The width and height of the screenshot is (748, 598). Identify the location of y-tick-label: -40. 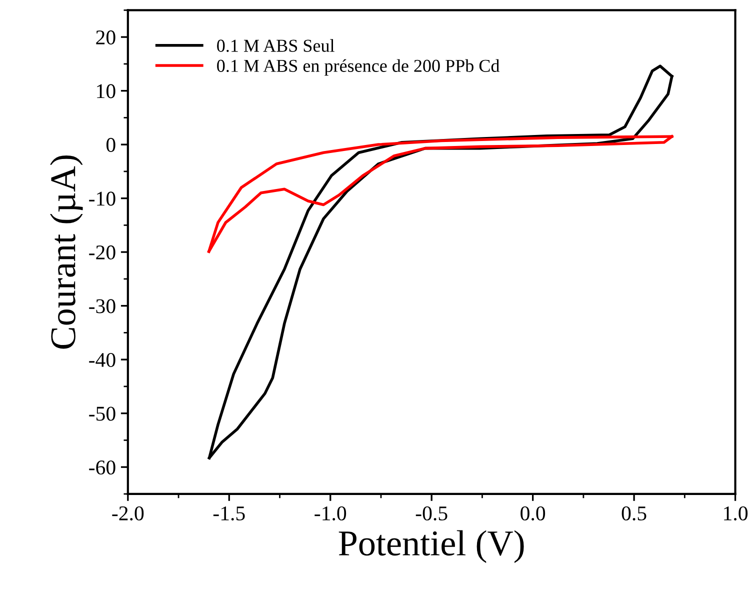
(102, 359).